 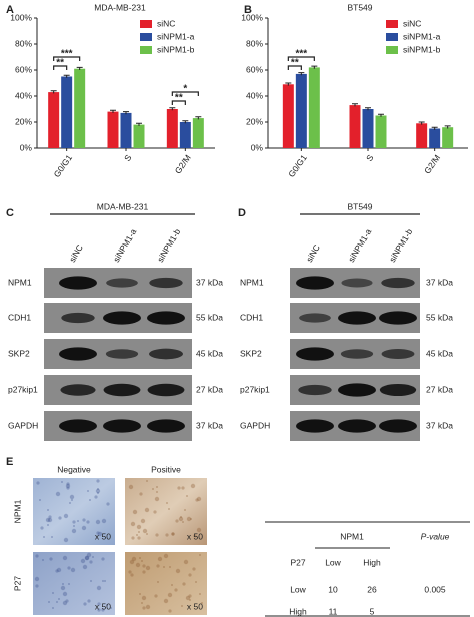 I want to click on magnification: x 50, so click(x=103, y=536).